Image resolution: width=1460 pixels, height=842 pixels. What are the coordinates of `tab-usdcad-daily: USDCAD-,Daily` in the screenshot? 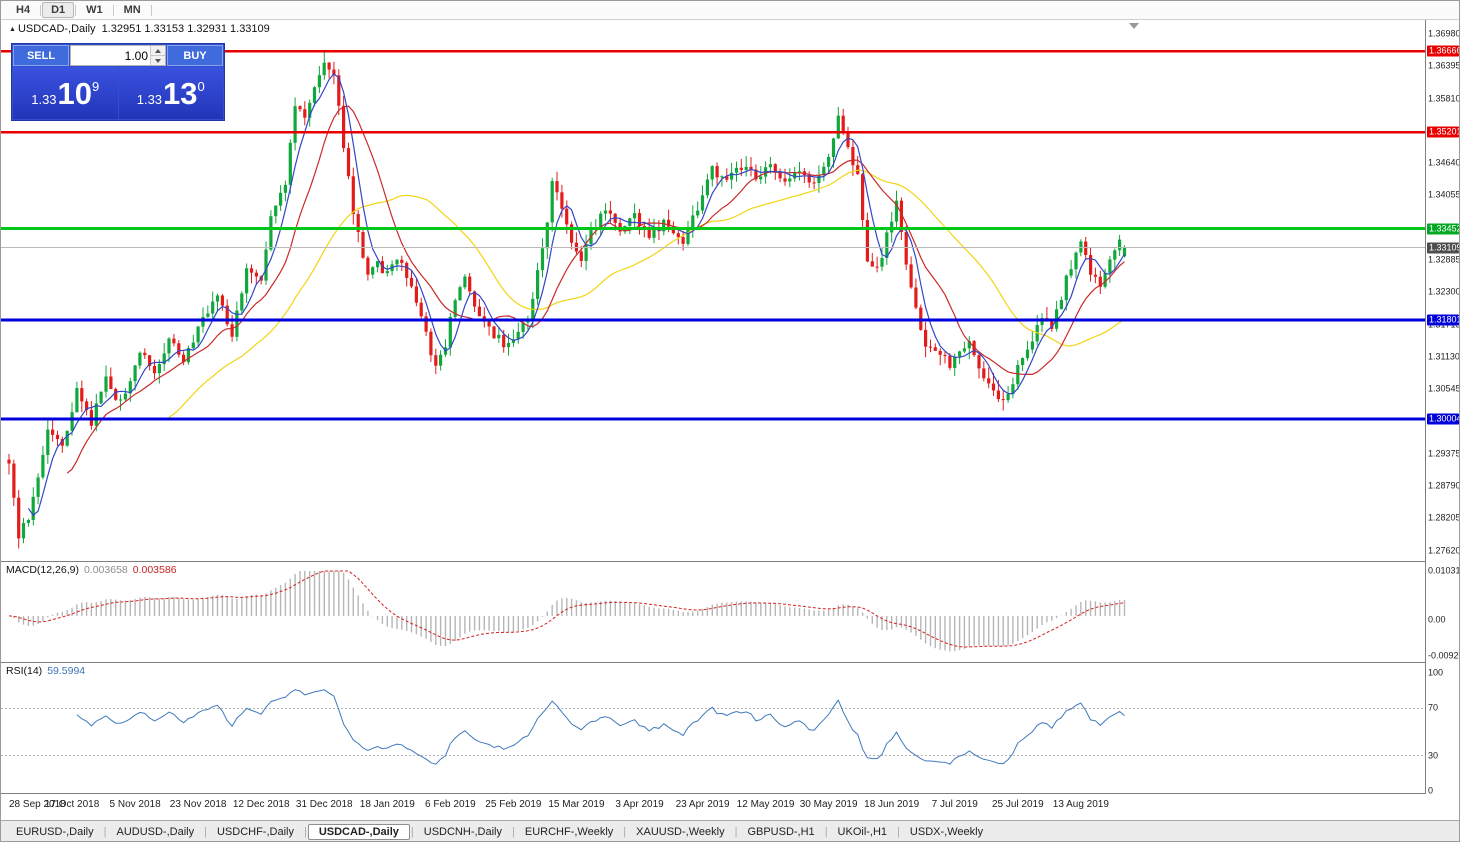 It's located at (358, 832).